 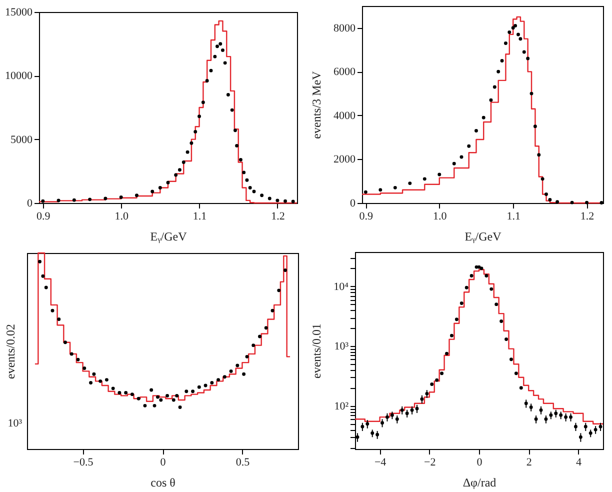 I want to click on y-tick-label: 10², so click(x=342, y=406).